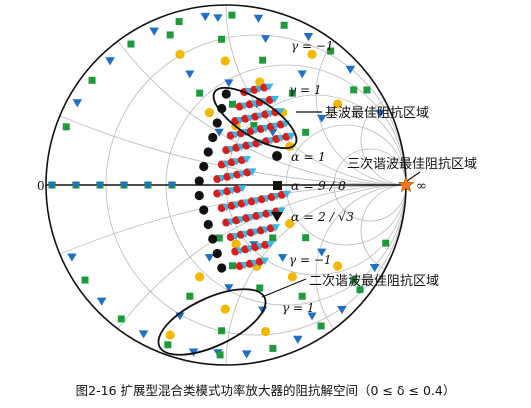 Image resolution: width=531 pixels, height=408 pixels. Describe the element at coordinates (277, 156) in the screenshot. I see `alpha-1-legend-dot` at that location.